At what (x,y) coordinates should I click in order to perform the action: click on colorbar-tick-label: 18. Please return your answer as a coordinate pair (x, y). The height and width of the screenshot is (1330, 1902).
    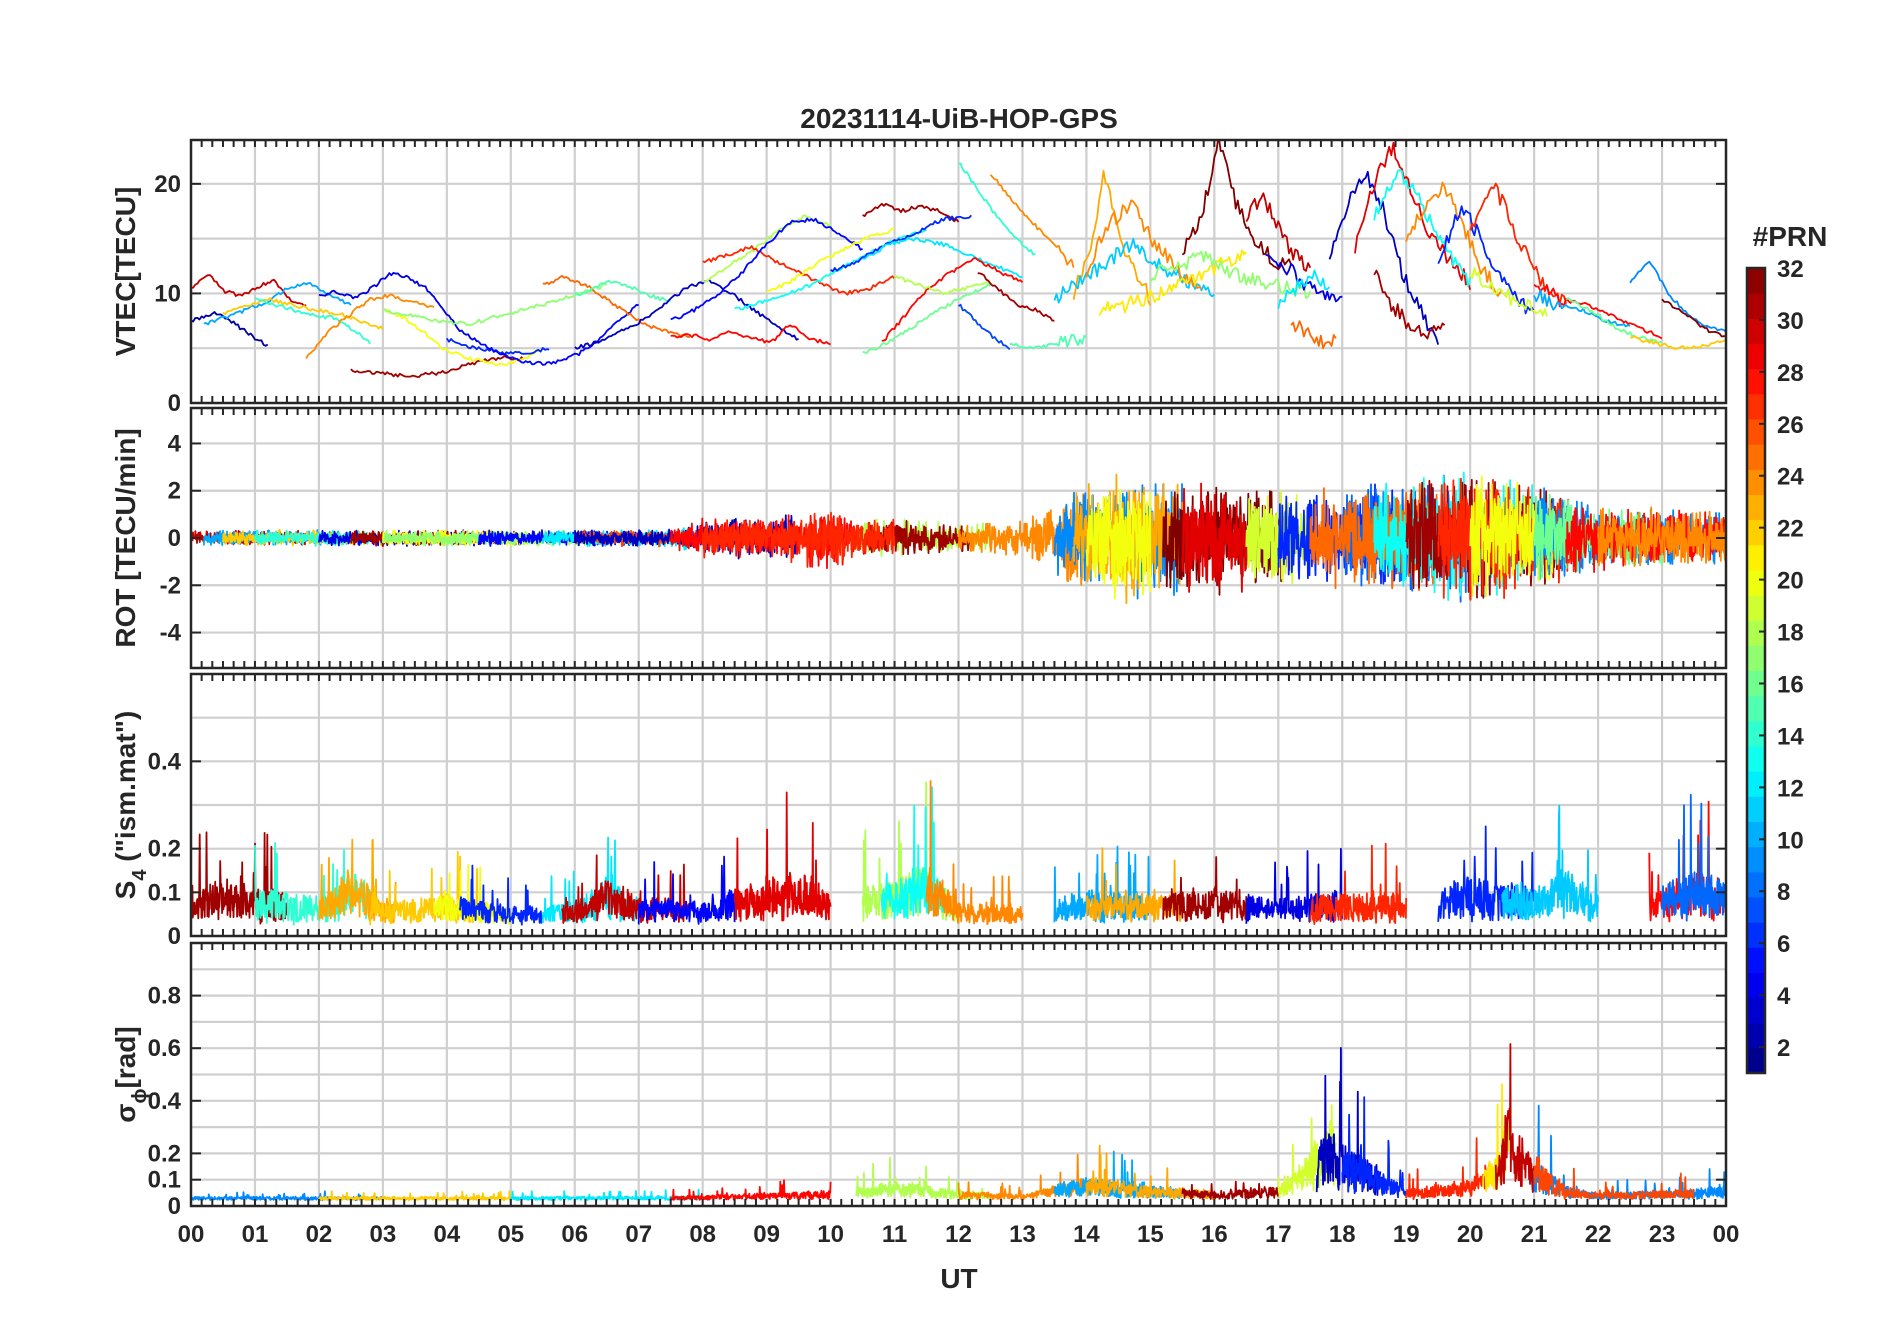
    Looking at the image, I should click on (1790, 633).